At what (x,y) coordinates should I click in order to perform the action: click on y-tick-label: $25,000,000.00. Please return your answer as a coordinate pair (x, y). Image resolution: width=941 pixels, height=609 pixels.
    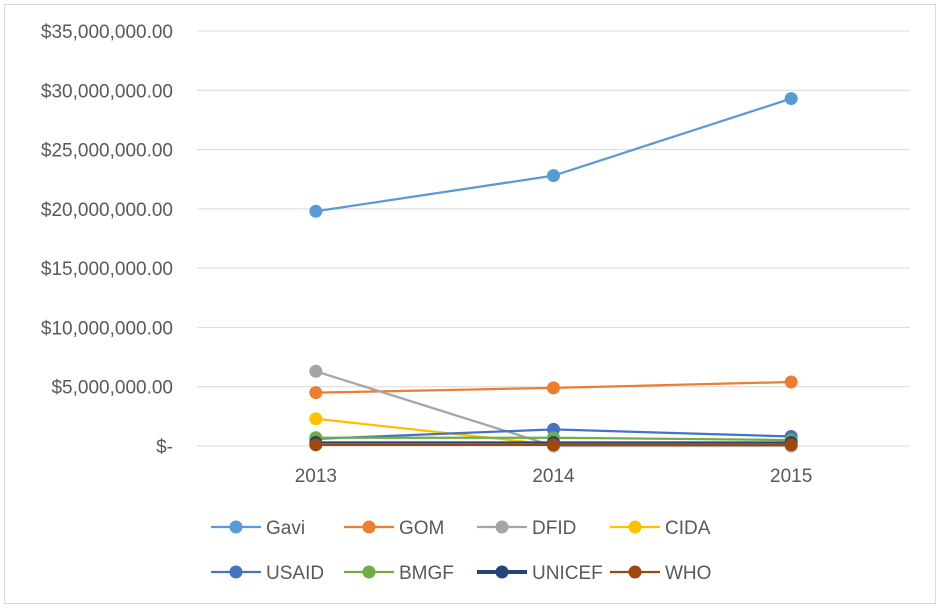
    Looking at the image, I should click on (107, 151).